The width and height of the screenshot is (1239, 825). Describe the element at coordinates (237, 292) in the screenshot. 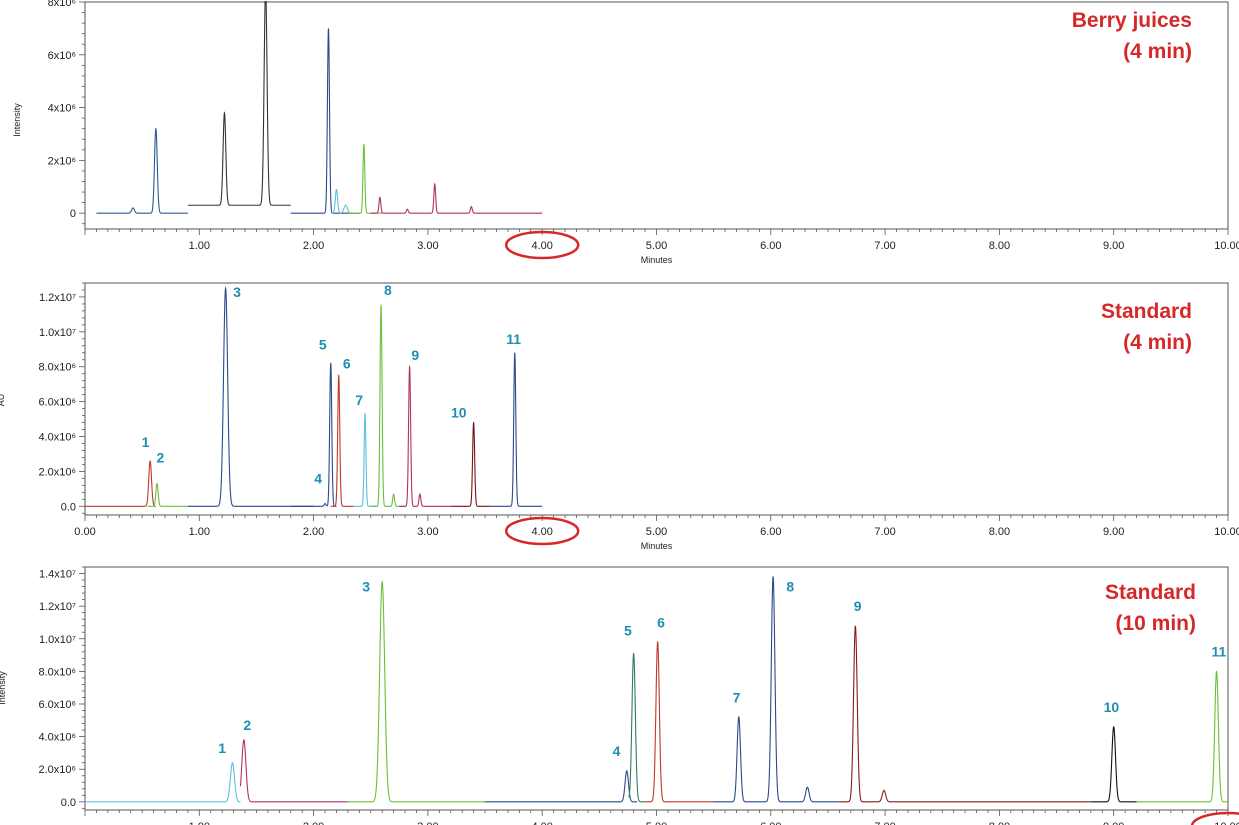

I see `peak-label: 3` at that location.